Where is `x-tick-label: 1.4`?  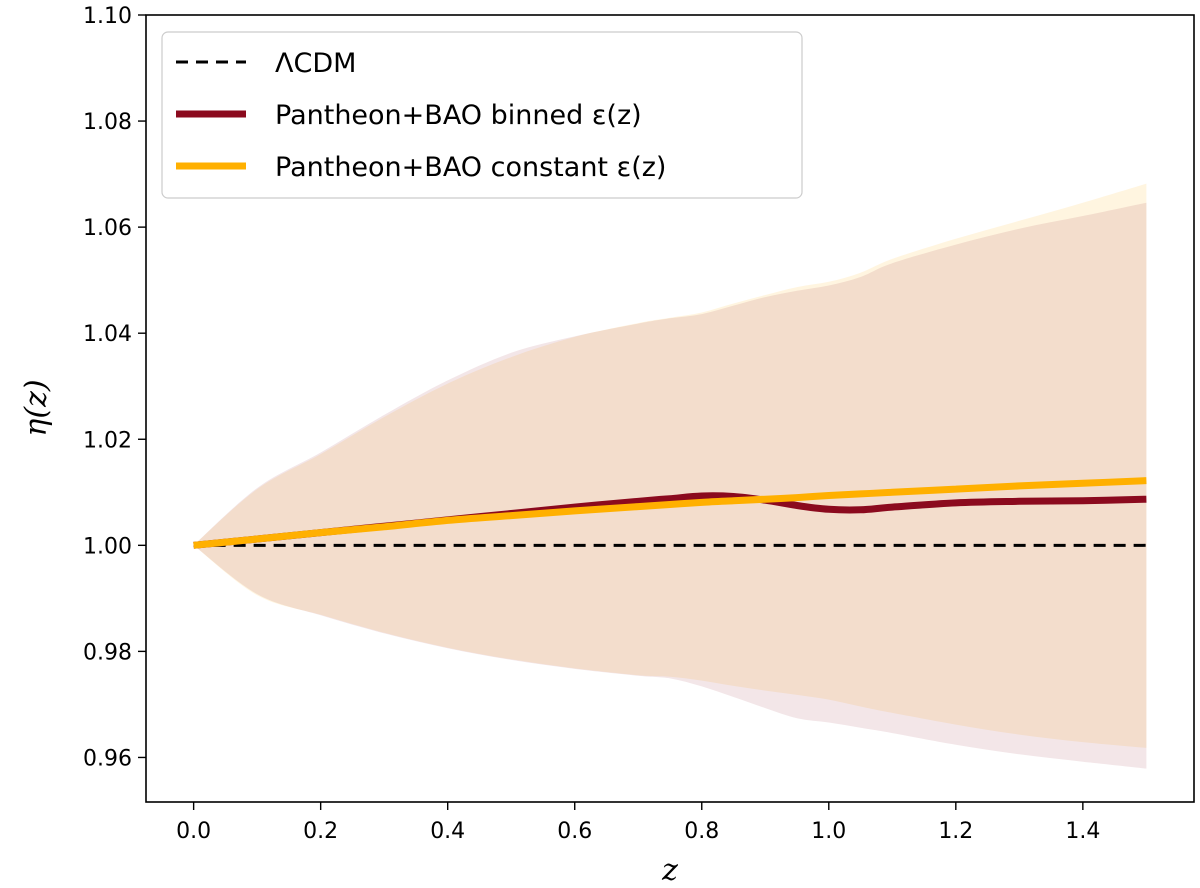
x-tick-label: 1.4 is located at coordinates (1082, 831).